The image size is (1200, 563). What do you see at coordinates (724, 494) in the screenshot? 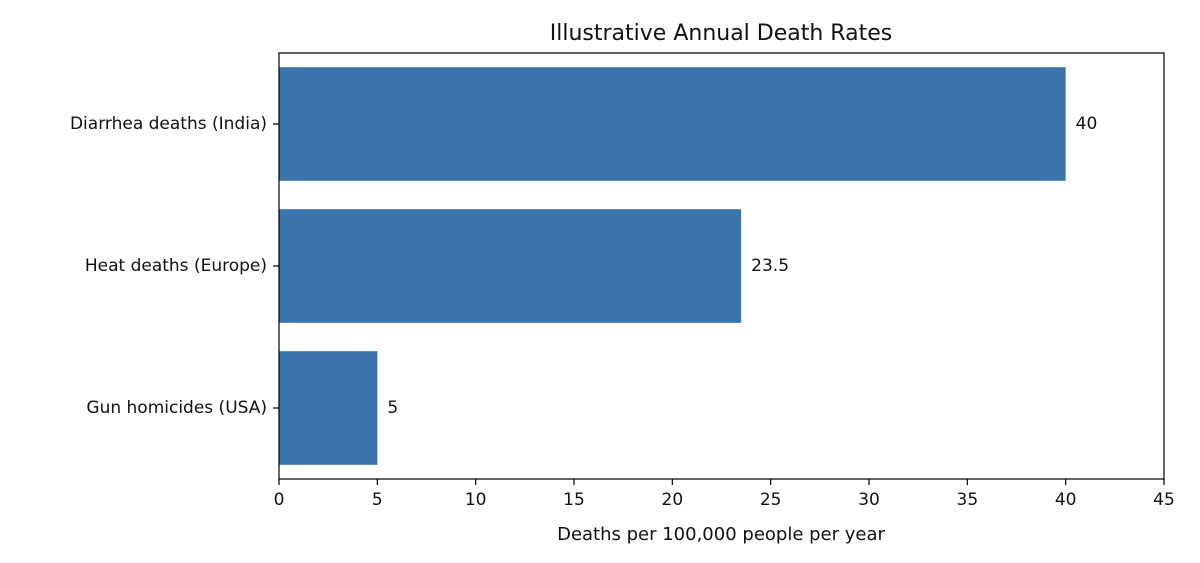
I see `x-axis: 0 5 10 15 20 25 30 35 40 45` at bounding box center [724, 494].